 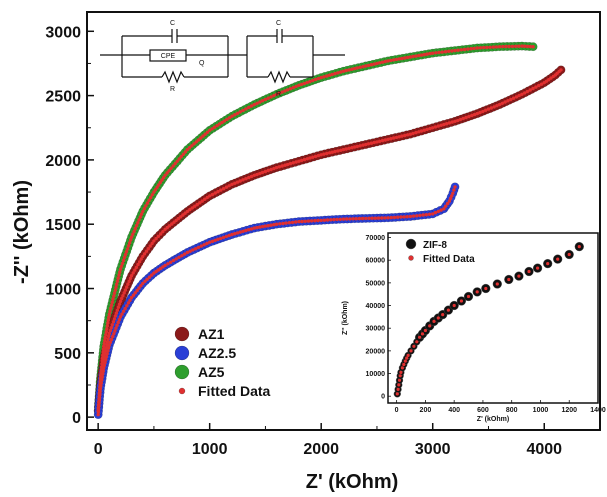 What do you see at coordinates (376, 261) in the screenshot?
I see `inset-y-tick-label: 60000` at bounding box center [376, 261].